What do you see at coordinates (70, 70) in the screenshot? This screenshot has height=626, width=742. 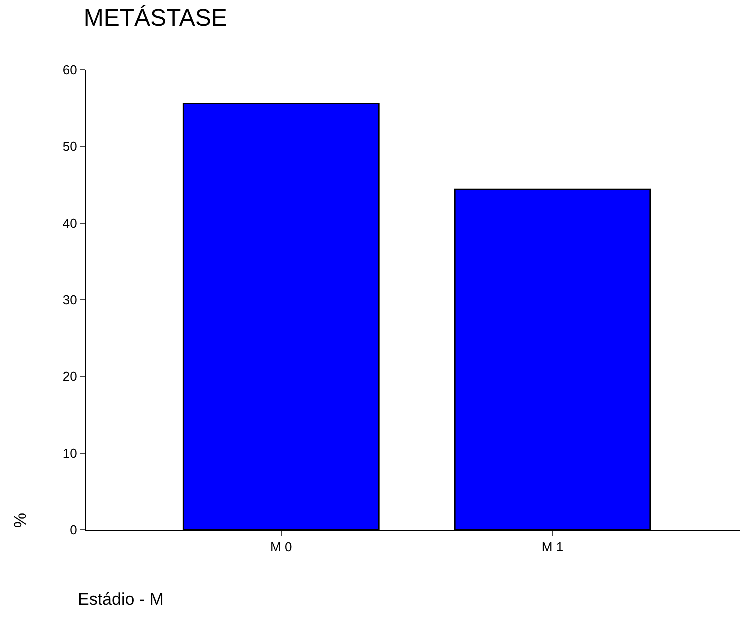 I see `y-tick-label: 60` at bounding box center [70, 70].